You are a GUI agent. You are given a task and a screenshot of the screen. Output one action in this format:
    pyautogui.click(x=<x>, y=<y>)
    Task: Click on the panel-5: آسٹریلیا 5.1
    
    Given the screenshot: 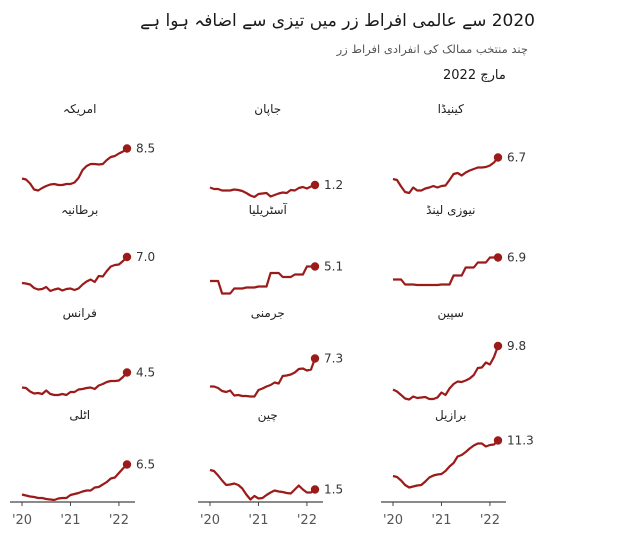 What is the action you would take?
    pyautogui.click(x=276, y=248)
    